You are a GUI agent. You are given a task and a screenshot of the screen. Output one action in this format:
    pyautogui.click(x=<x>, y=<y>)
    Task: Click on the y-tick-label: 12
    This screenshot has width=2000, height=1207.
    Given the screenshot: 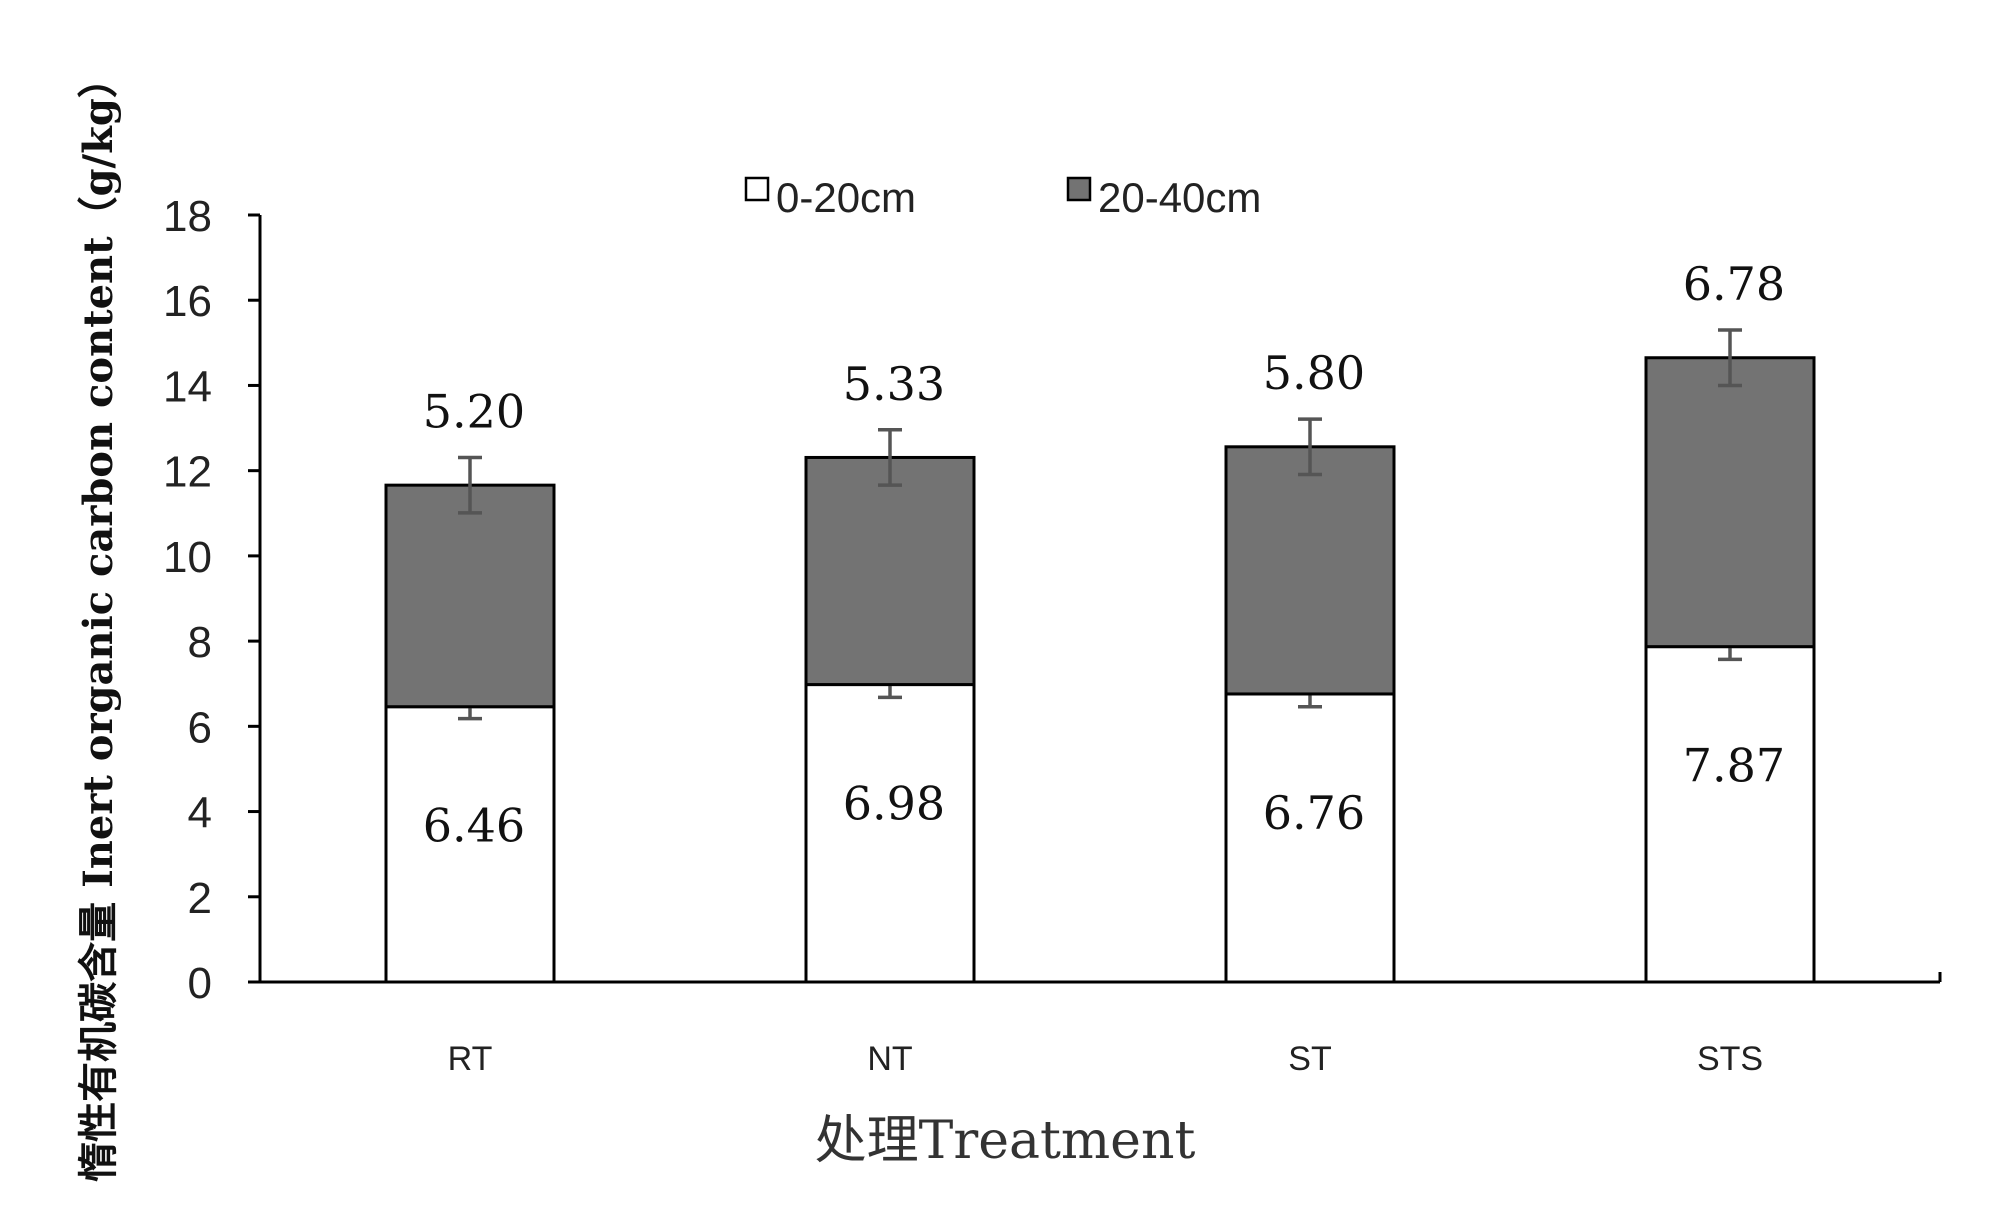 What is the action you would take?
    pyautogui.click(x=187, y=472)
    